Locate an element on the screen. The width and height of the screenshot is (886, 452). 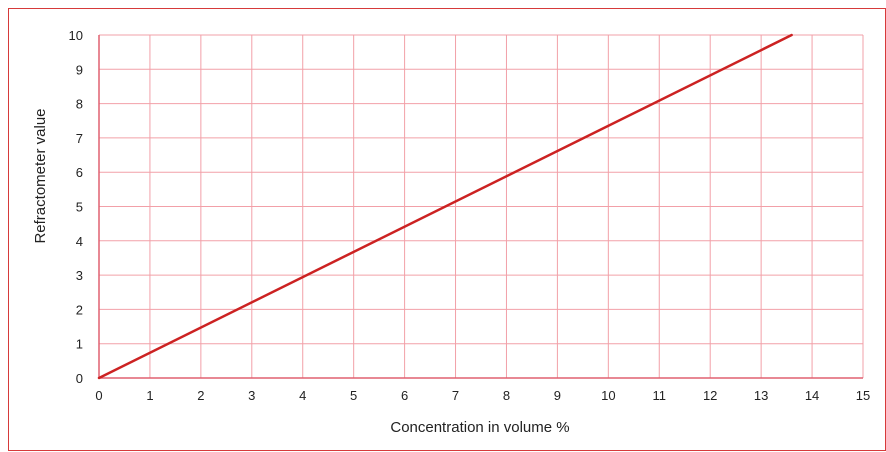
y-tick-label: 5 is located at coordinates (79, 207).